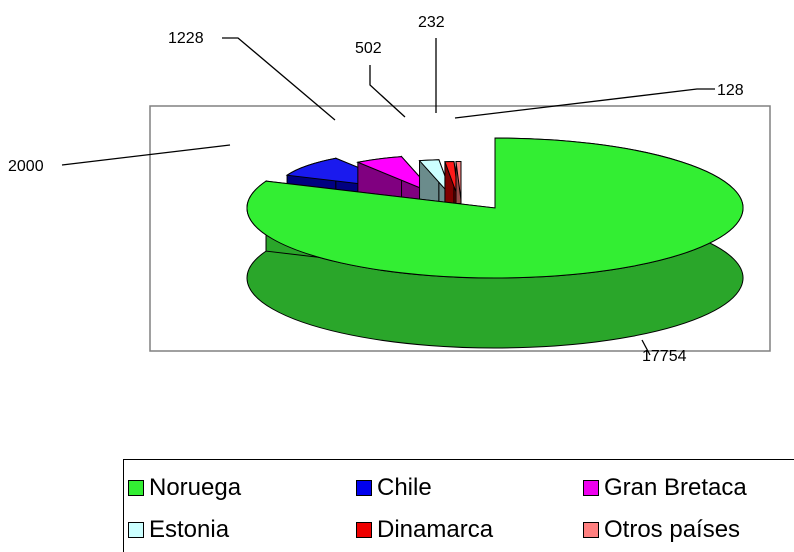 Image resolution: width=794 pixels, height=552 pixels. I want to click on leader-line-chile, so click(146, 155).